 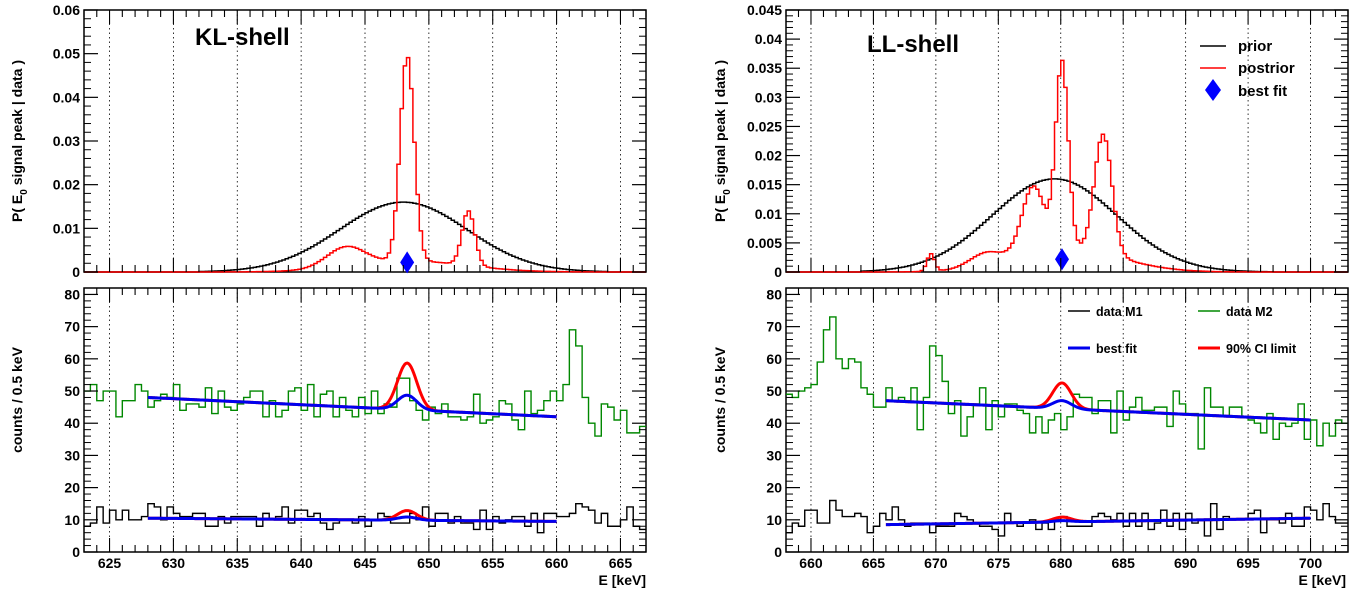 What do you see at coordinates (936, 563) in the screenshot?
I see `x-tick-label: 670` at bounding box center [936, 563].